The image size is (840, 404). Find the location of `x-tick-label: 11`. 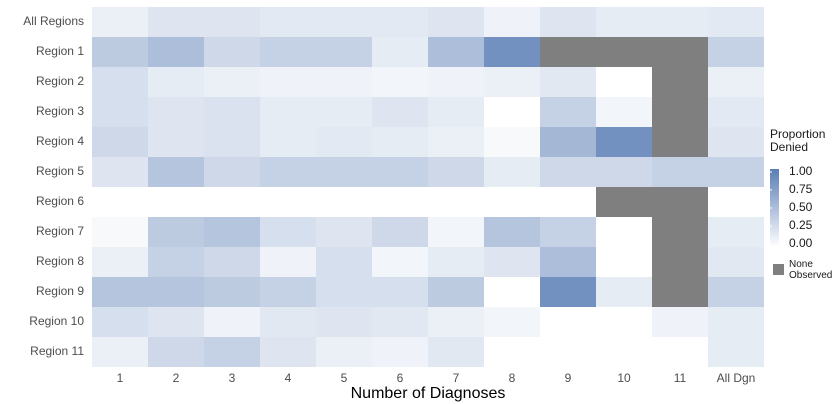

x-tick-label: 11 is located at coordinates (680, 378).